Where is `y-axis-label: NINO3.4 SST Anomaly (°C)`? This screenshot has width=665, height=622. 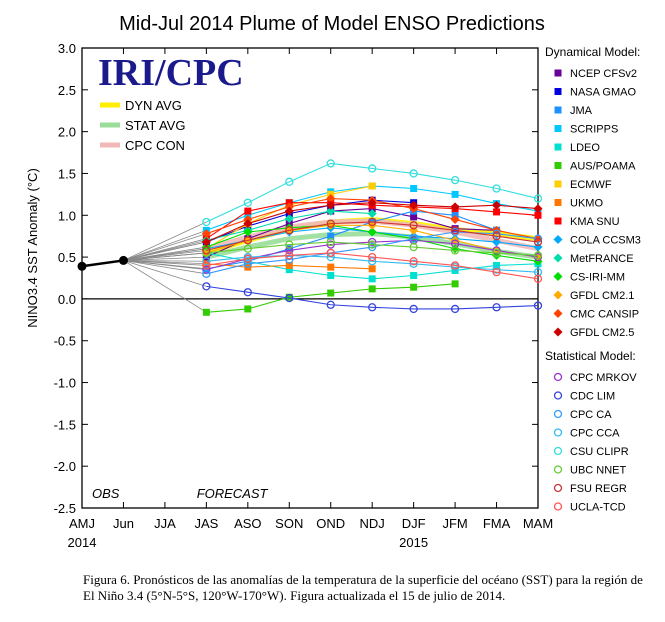 y-axis-label: NINO3.4 SST Anomaly (°C) is located at coordinates (32, 248).